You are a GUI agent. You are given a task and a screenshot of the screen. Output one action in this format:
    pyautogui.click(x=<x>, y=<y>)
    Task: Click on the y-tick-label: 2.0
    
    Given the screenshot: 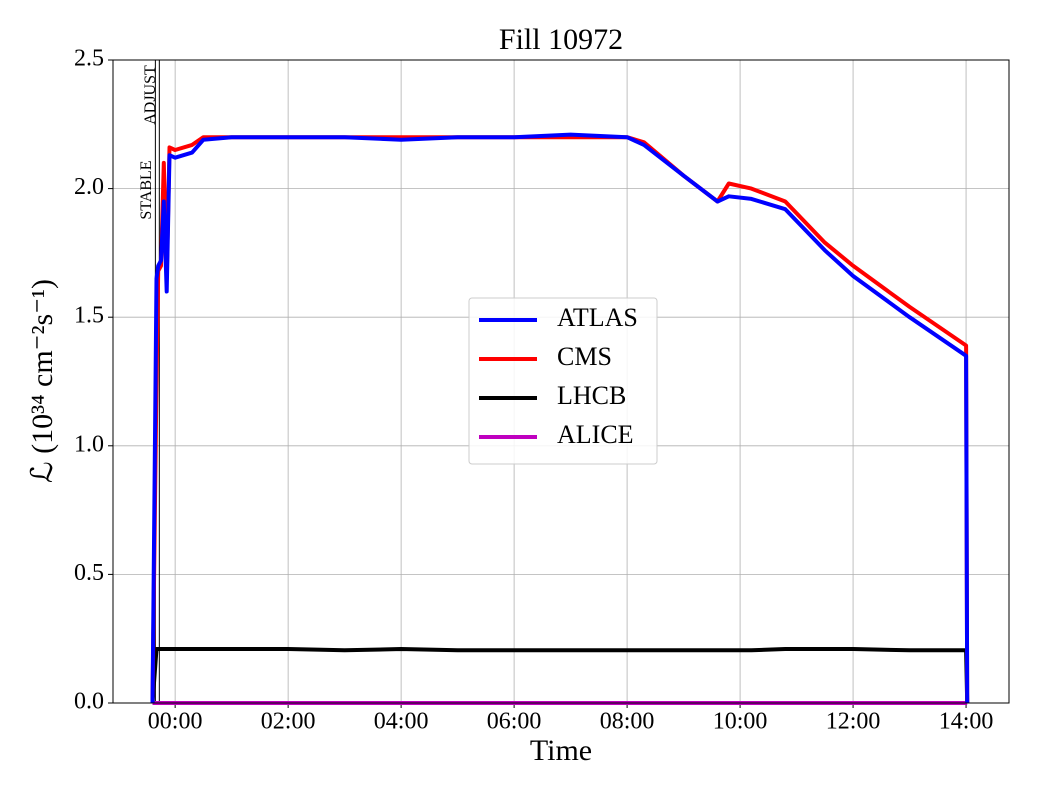 What is the action you would take?
    pyautogui.click(x=89, y=187)
    